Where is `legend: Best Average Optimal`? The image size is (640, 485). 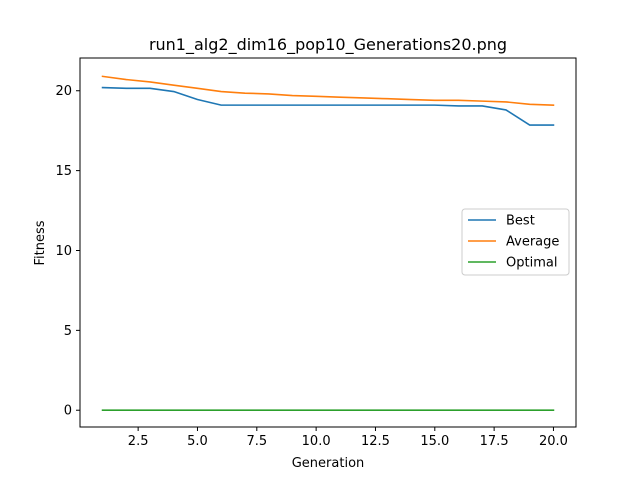
legend: Best Average Optimal is located at coordinates (515, 242).